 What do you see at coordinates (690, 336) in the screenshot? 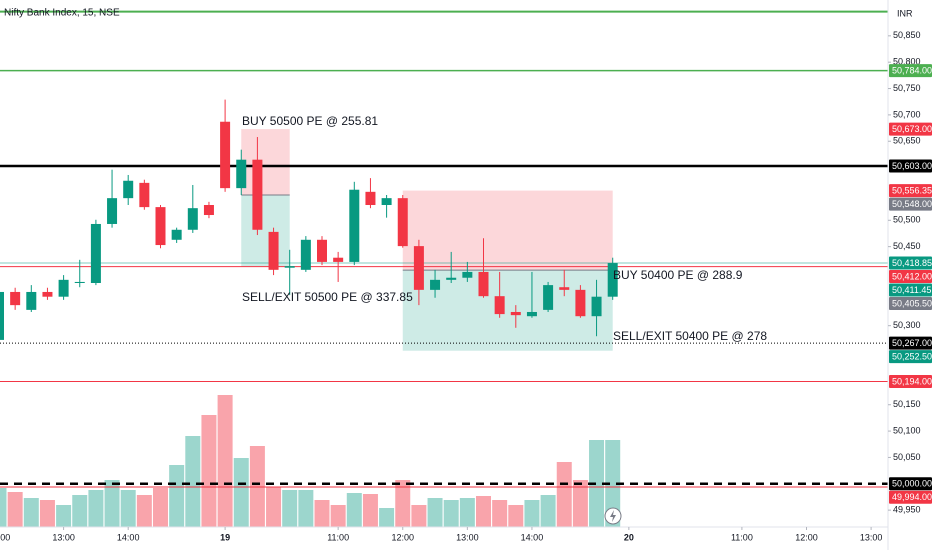
I see `annotation: SELL/EXIT 50400 PE @ 278` at bounding box center [690, 336].